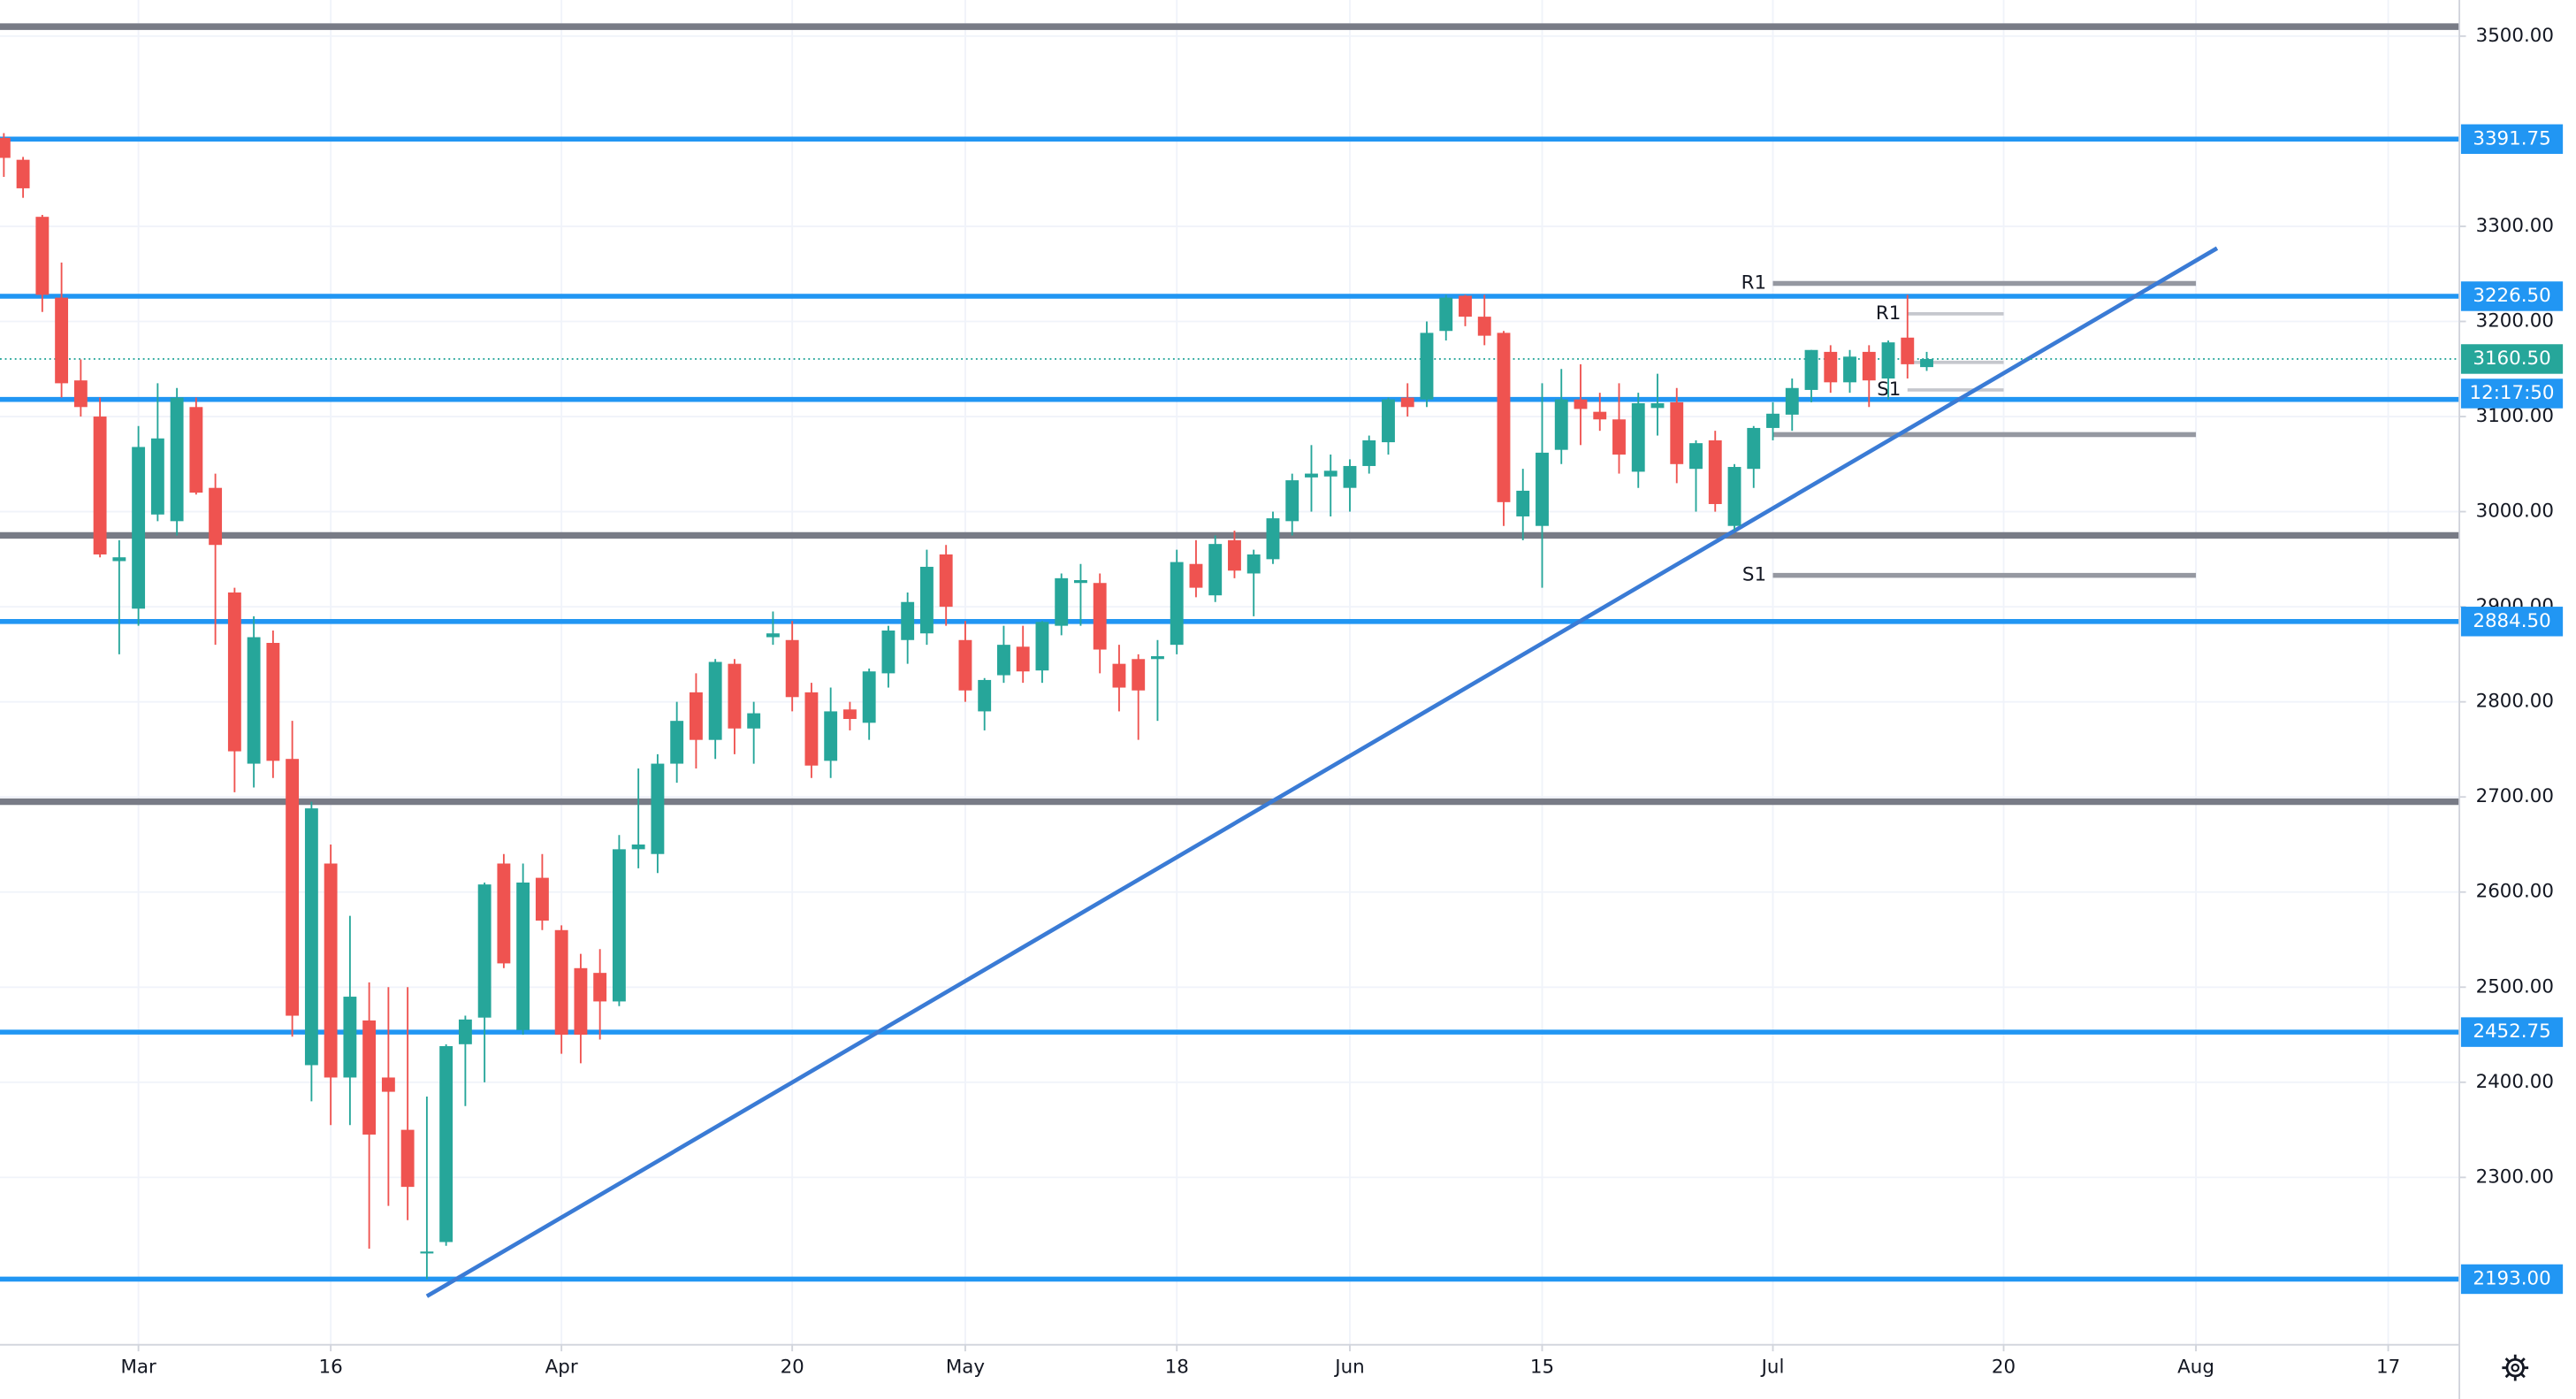 Image resolution: width=2576 pixels, height=1399 pixels. I want to click on x-tick-label: Mar, so click(138, 1368).